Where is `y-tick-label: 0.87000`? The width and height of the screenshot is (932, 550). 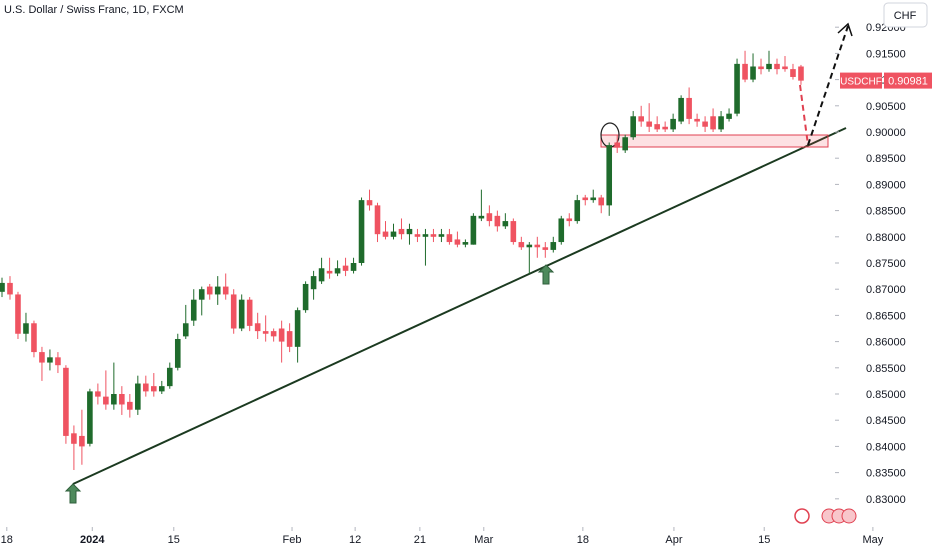
y-tick-label: 0.87000 is located at coordinates (886, 290).